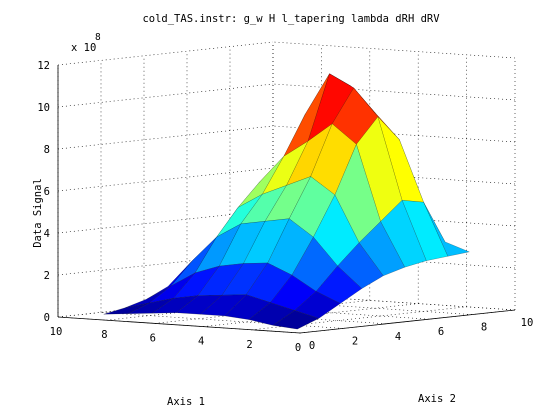 This screenshot has height=420, width=560. What do you see at coordinates (47, 150) in the screenshot?
I see `z-tick-label: 8` at bounding box center [47, 150].